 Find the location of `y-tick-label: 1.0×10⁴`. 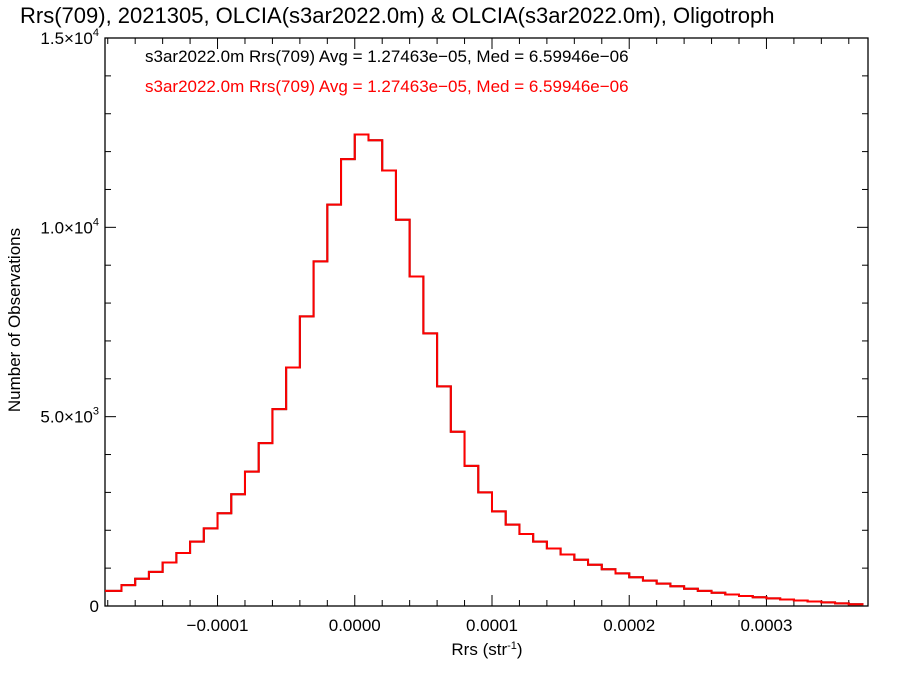

y-tick-label: 1.0×10⁴ is located at coordinates (69, 226).